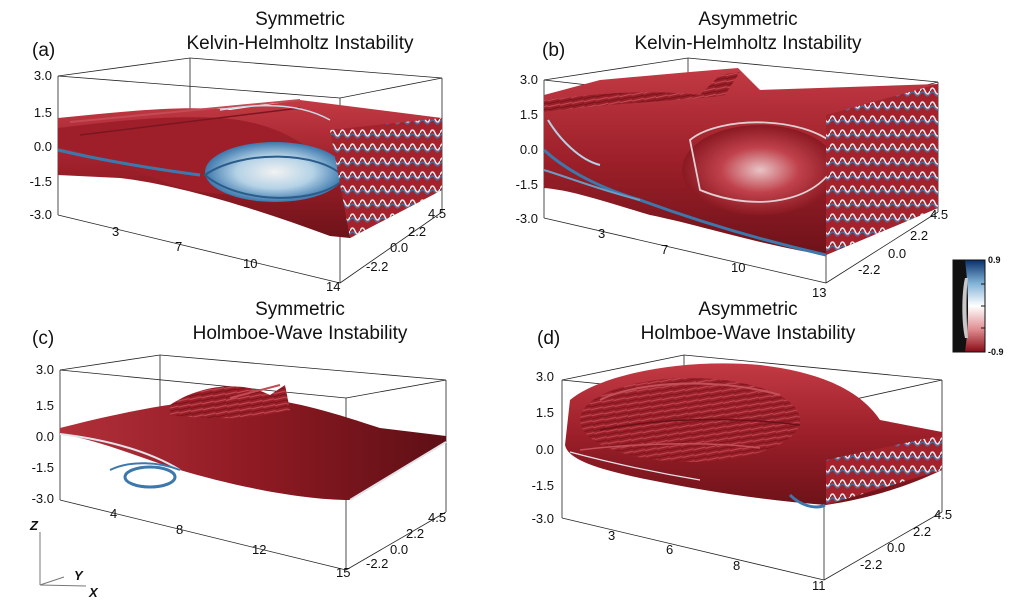  I want to click on panel-label-c: (c), so click(43, 338).